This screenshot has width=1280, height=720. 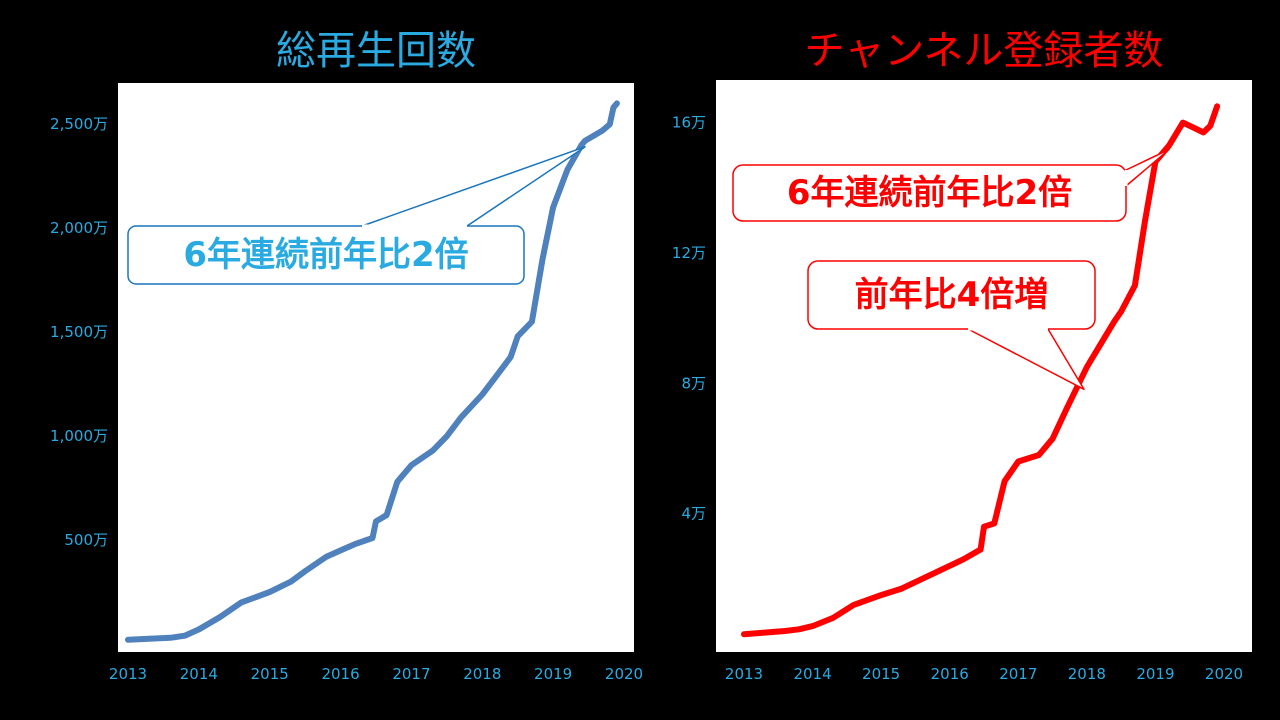 What do you see at coordinates (693, 383) in the screenshot?
I see `y-tick-label-subs: 8万` at bounding box center [693, 383].